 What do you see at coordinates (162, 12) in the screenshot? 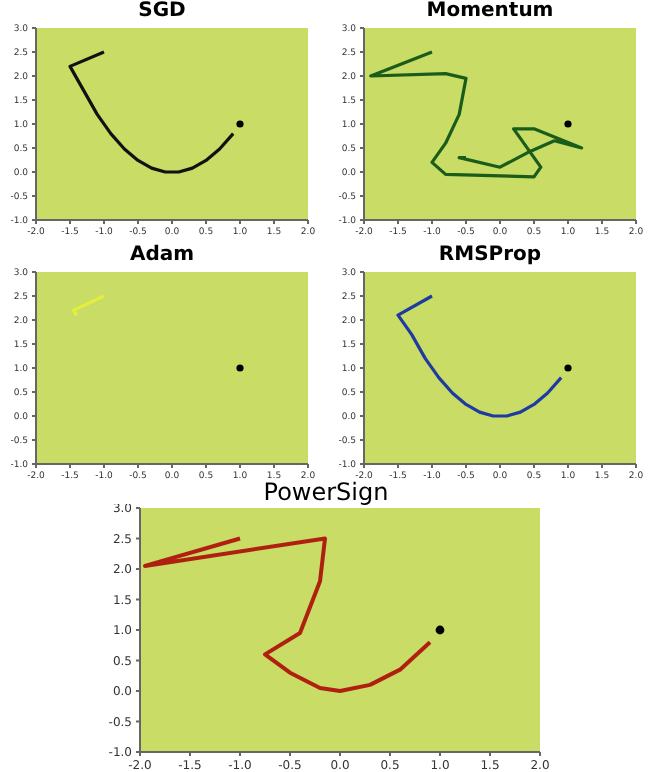
I see `chart-title: SGD` at bounding box center [162, 12].